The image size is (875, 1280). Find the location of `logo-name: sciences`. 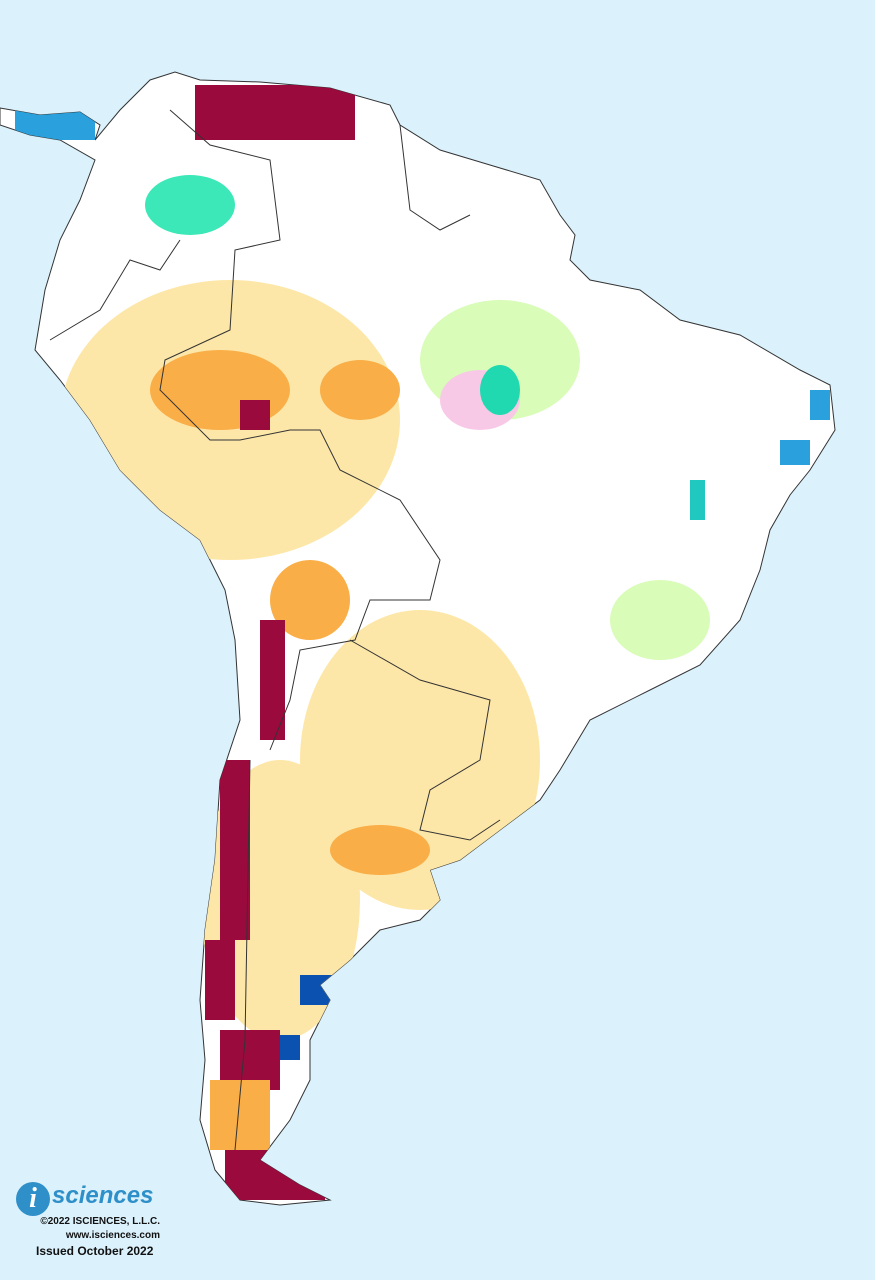

logo-name: sciences is located at coordinates (103, 1195).